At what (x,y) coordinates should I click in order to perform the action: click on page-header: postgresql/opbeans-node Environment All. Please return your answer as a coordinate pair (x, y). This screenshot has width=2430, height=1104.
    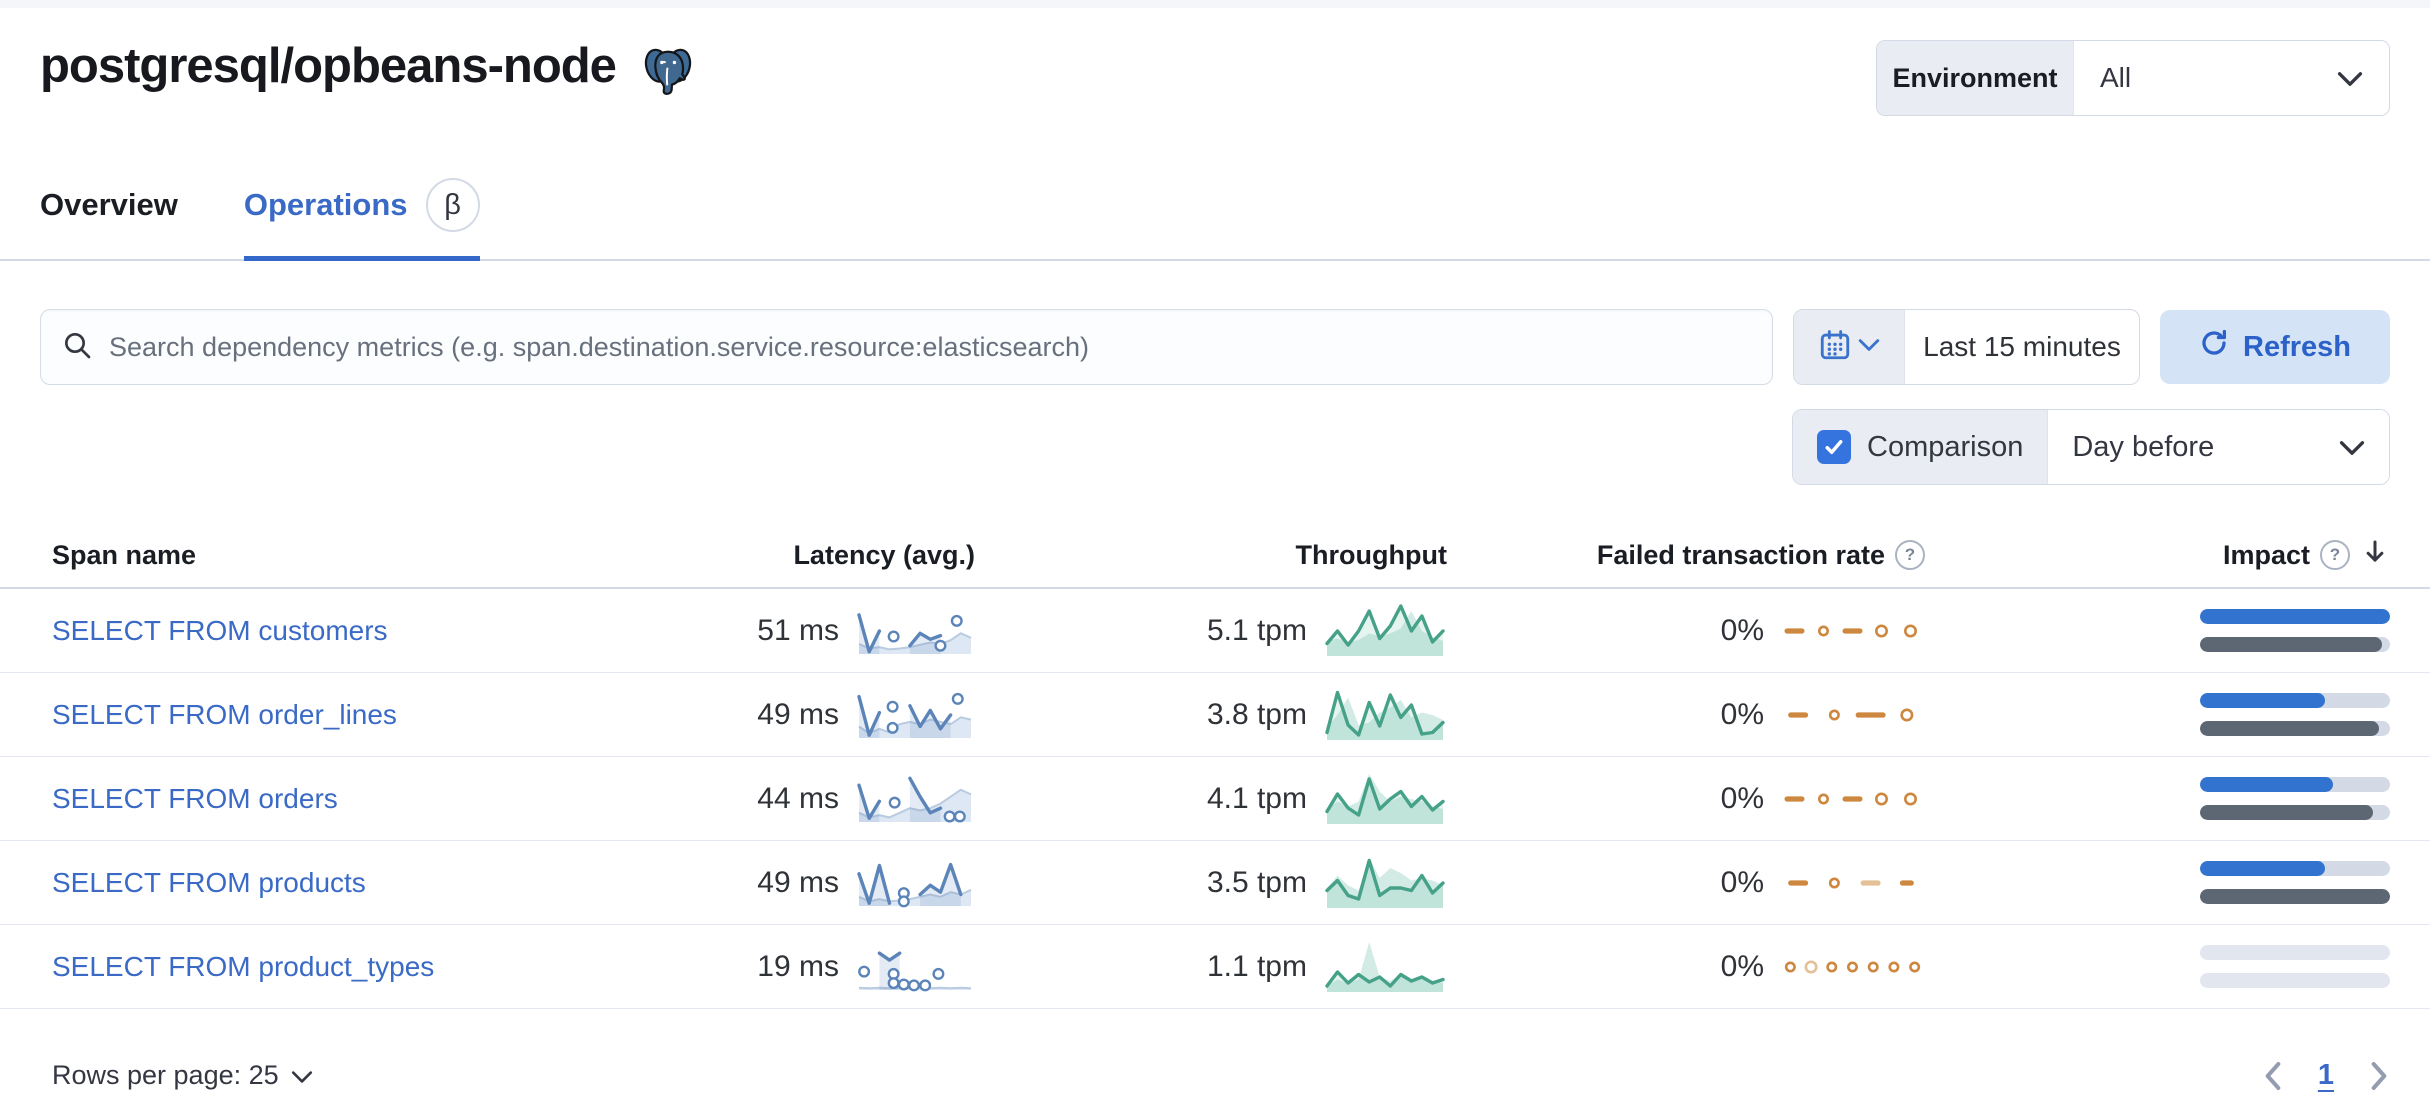
    Looking at the image, I should click on (1215, 62).